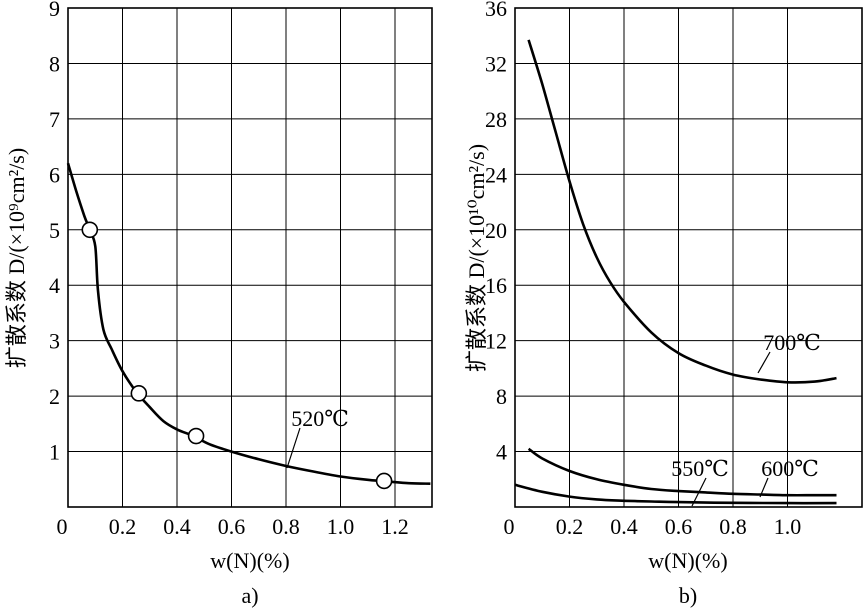  I want to click on y-tick-label: 1, so click(54, 452).